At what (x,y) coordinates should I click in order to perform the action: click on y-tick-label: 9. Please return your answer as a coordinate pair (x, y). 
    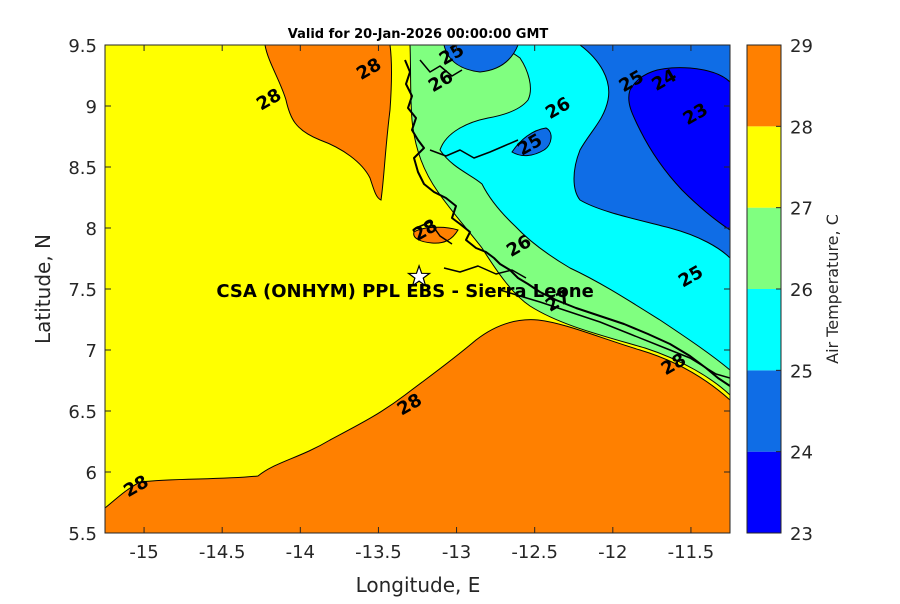
    Looking at the image, I should click on (91, 107).